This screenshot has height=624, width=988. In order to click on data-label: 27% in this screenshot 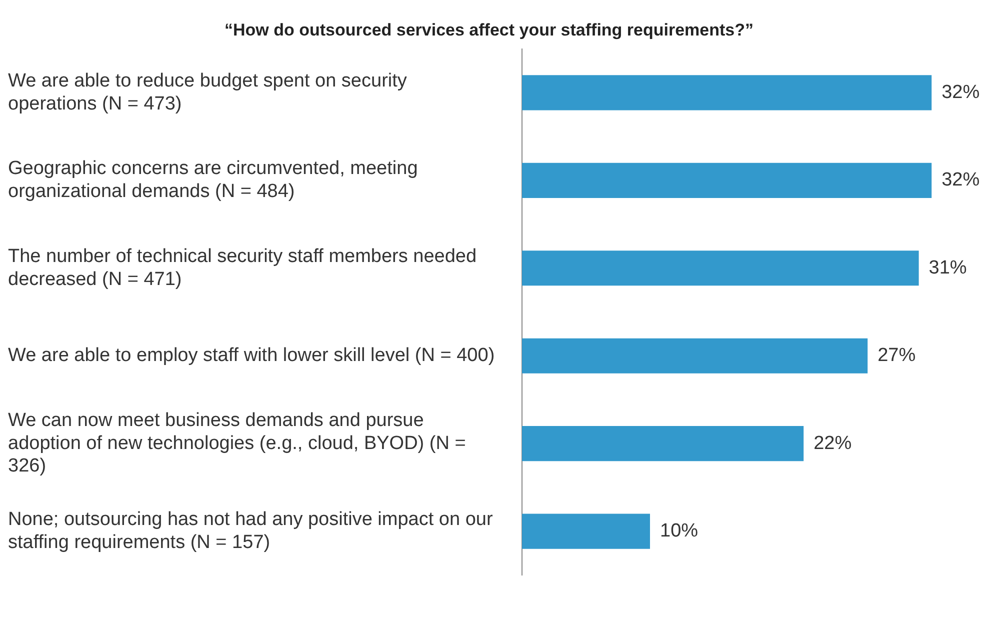, I will do `click(897, 355)`.